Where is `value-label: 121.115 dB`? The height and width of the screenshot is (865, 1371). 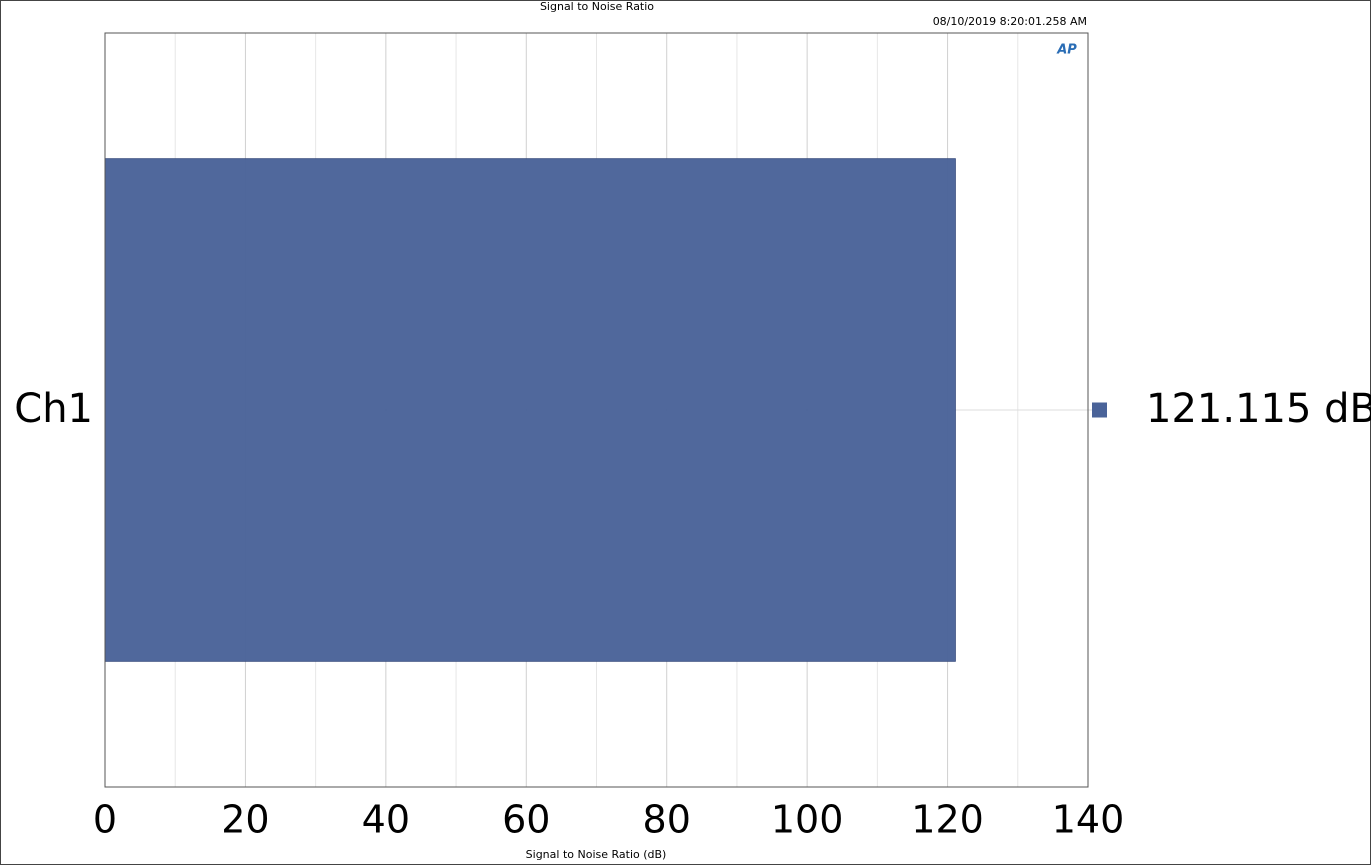 value-label: 121.115 dB is located at coordinates (1258, 409).